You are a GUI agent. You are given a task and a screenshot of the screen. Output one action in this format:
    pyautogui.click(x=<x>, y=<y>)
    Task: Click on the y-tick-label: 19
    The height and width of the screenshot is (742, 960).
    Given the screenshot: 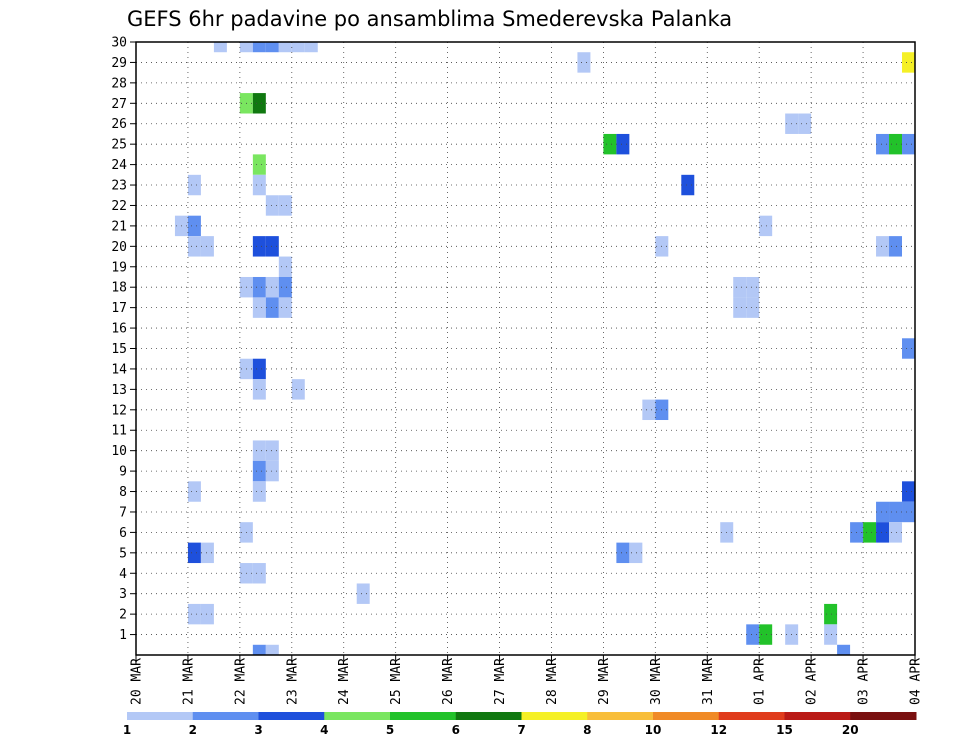 What is the action you would take?
    pyautogui.click(x=119, y=267)
    